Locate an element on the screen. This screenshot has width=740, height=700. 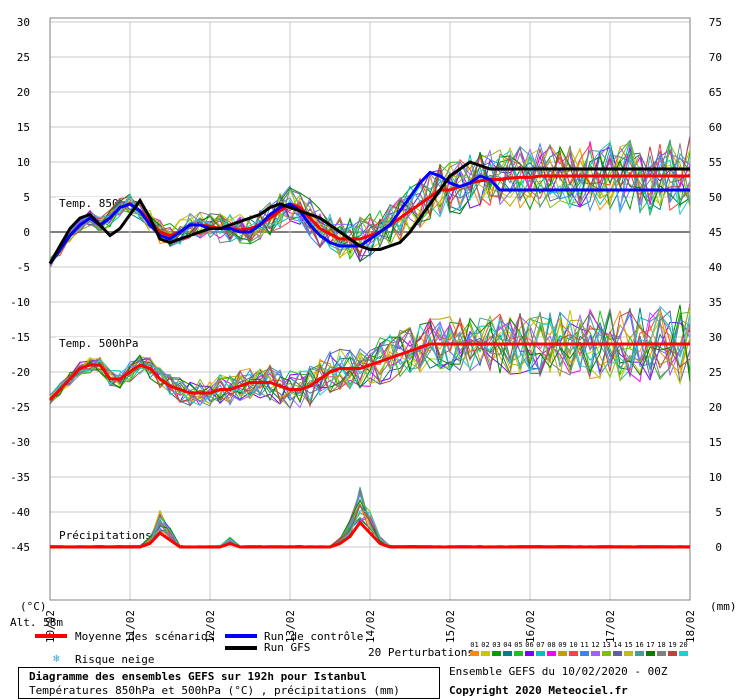
perturbation-id: 01 is located at coordinates (474, 645).